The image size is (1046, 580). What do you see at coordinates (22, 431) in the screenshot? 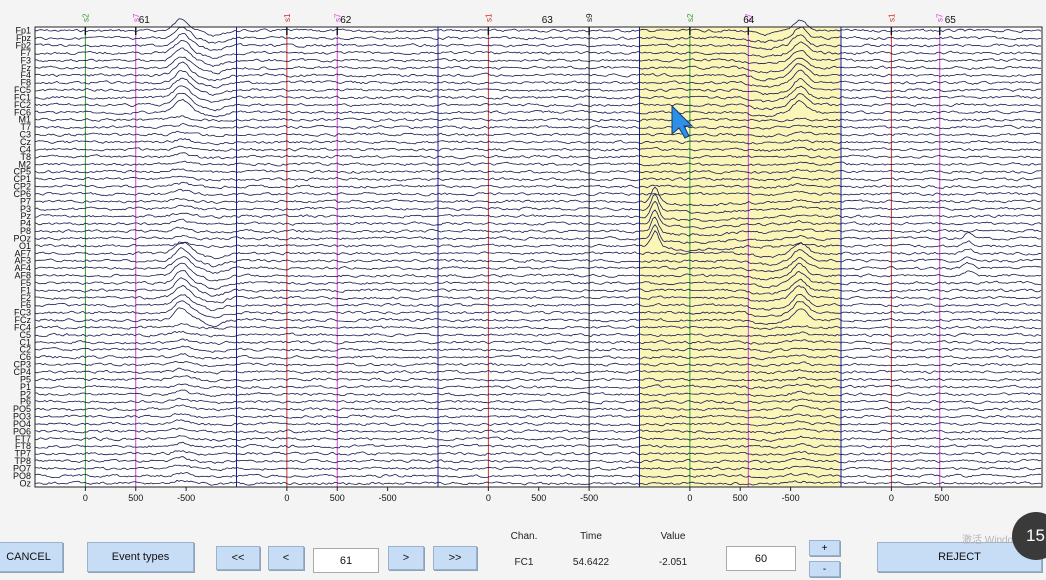
I see `channel-label: PO6` at bounding box center [22, 431].